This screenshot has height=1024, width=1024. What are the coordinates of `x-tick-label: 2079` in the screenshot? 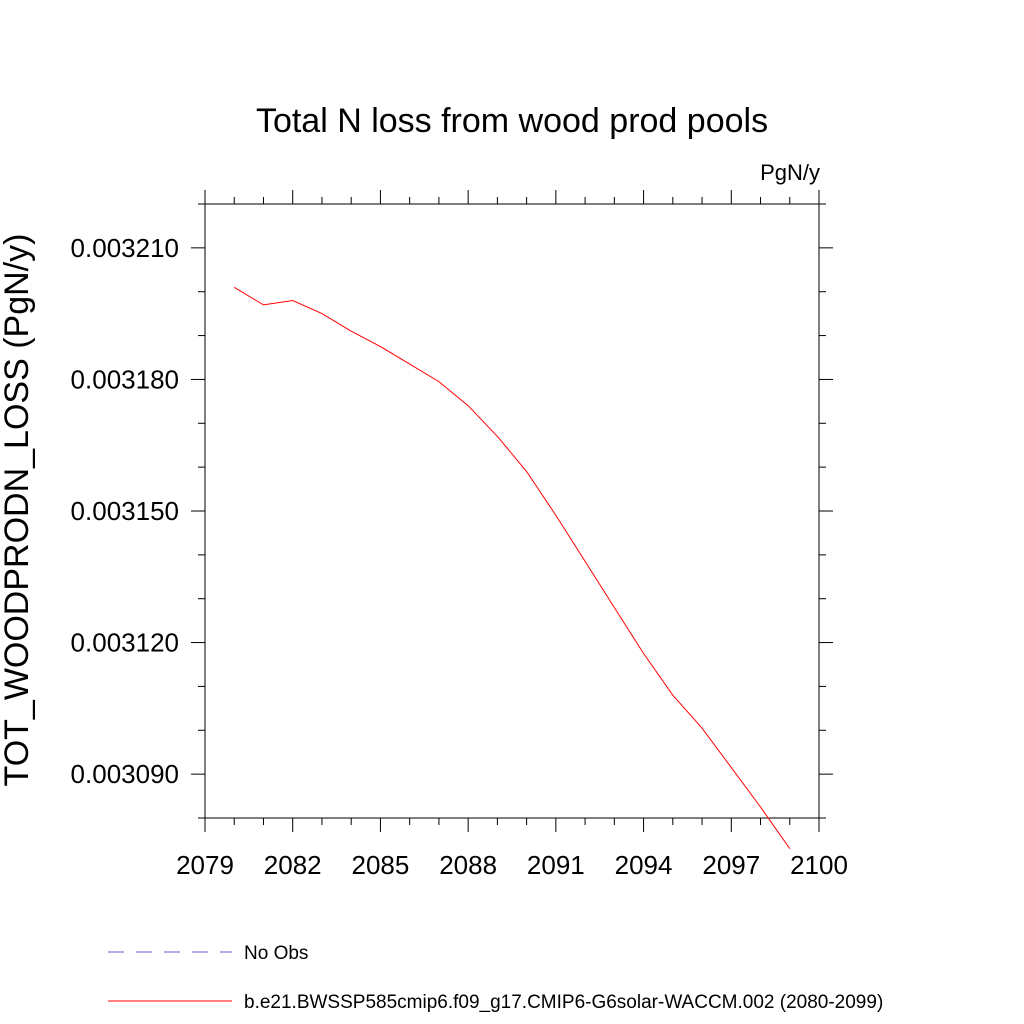 It's located at (205, 865).